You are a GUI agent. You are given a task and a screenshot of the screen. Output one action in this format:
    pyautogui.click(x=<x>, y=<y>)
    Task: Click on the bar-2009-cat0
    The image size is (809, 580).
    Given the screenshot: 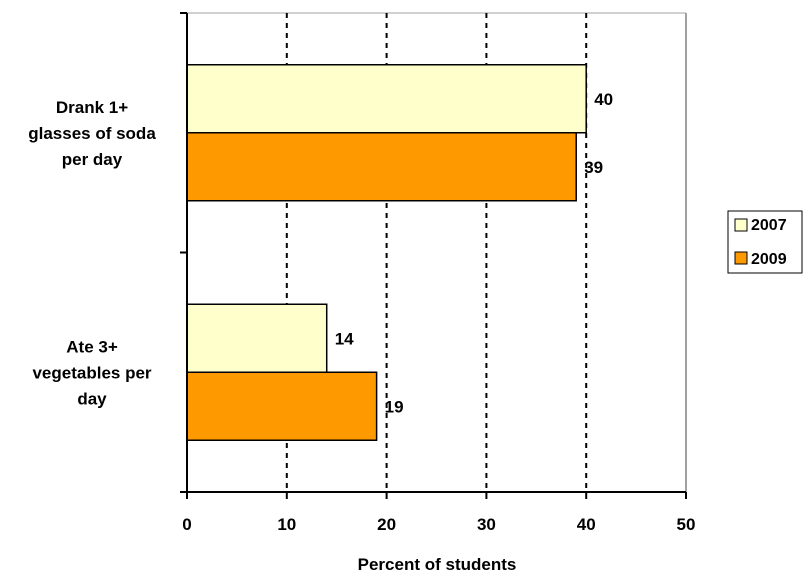 What is the action you would take?
    pyautogui.click(x=381, y=167)
    